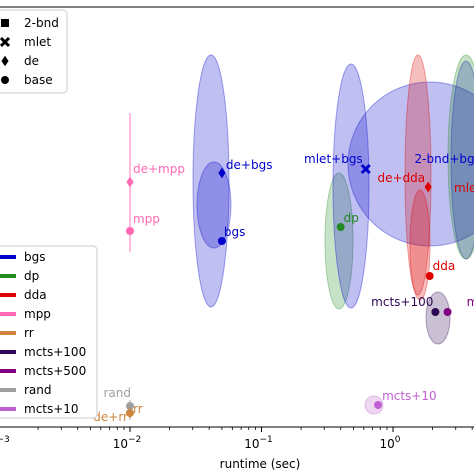 The height and width of the screenshot is (474, 474). What do you see at coordinates (146, 219) in the screenshot?
I see `label-mpp: mpp` at bounding box center [146, 219].